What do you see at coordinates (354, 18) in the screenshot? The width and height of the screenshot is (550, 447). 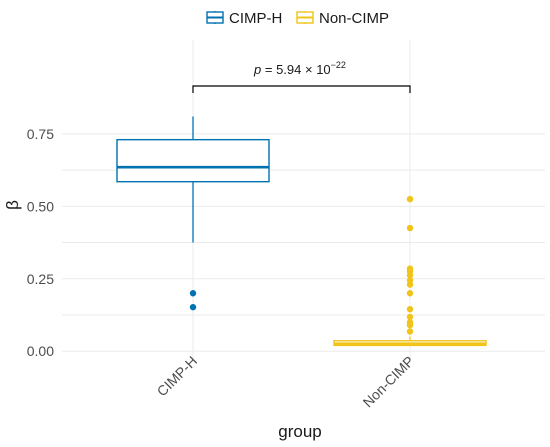 I see `legend-label-non-cimp: Non-CIMP` at bounding box center [354, 18].